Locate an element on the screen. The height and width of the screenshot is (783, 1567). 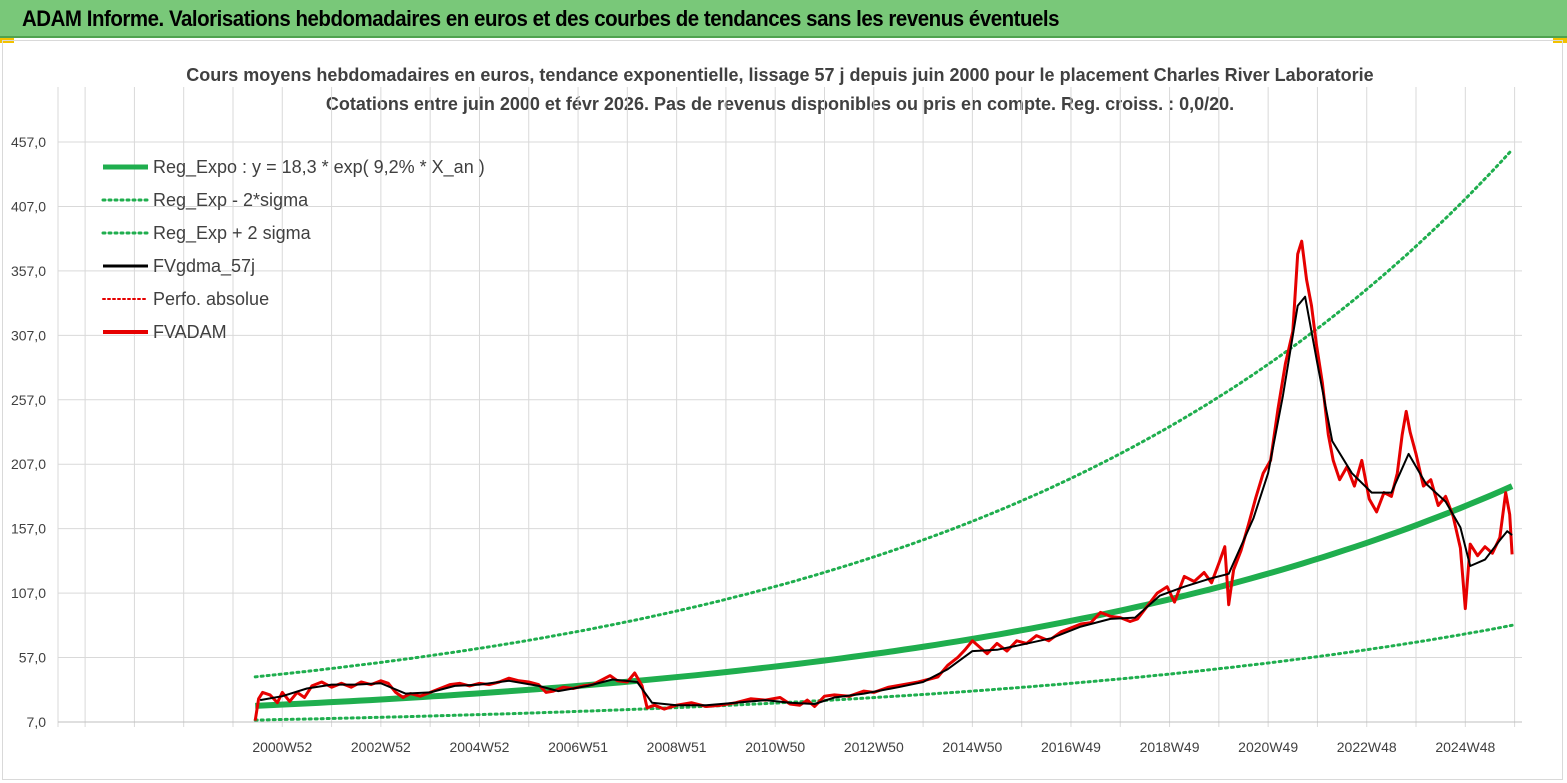
x-tick-label: 2008W51 is located at coordinates (677, 747).